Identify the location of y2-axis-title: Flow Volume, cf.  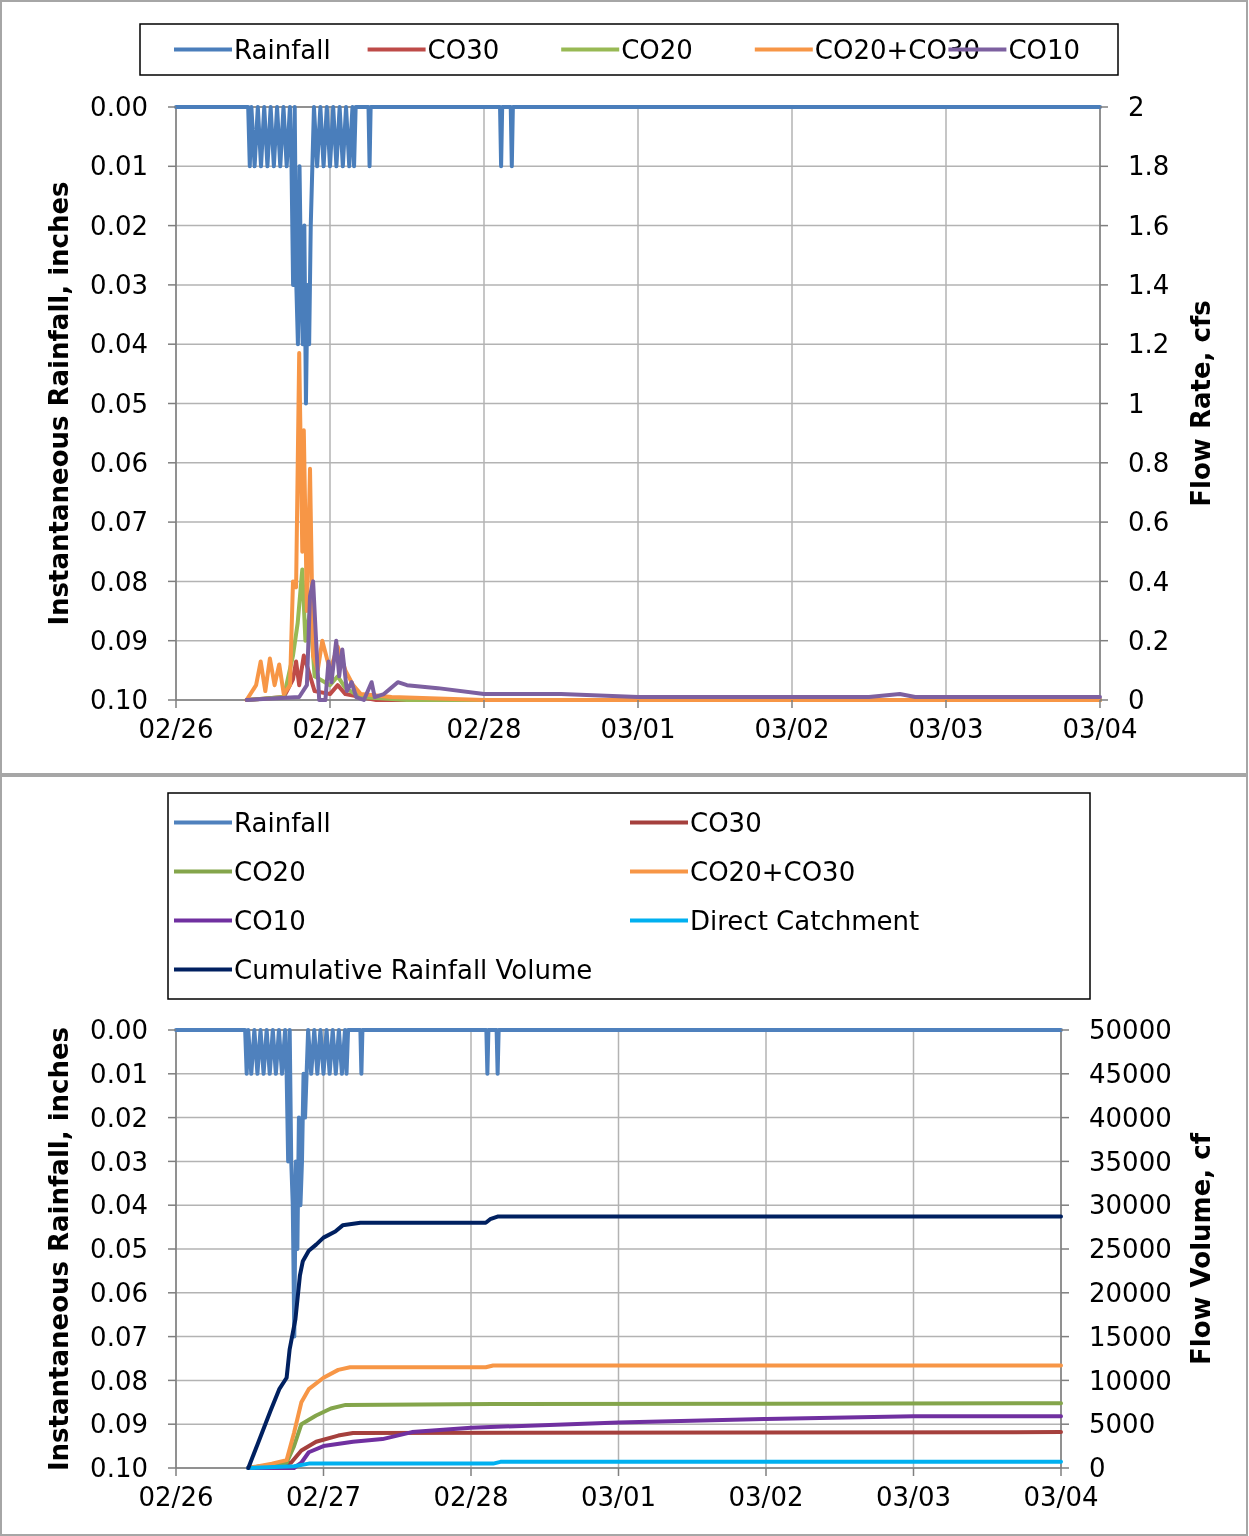
(1201, 1248).